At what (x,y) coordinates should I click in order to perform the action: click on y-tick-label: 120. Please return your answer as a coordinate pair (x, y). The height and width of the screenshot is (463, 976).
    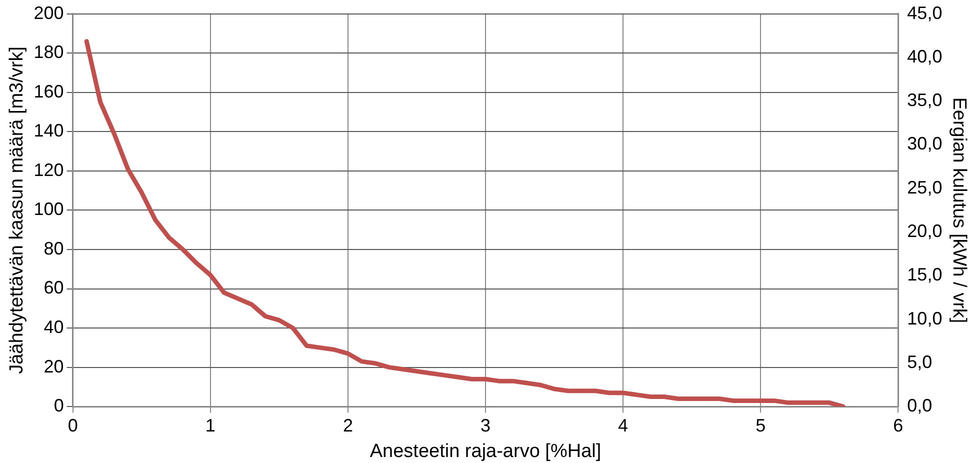
    Looking at the image, I should click on (49, 170).